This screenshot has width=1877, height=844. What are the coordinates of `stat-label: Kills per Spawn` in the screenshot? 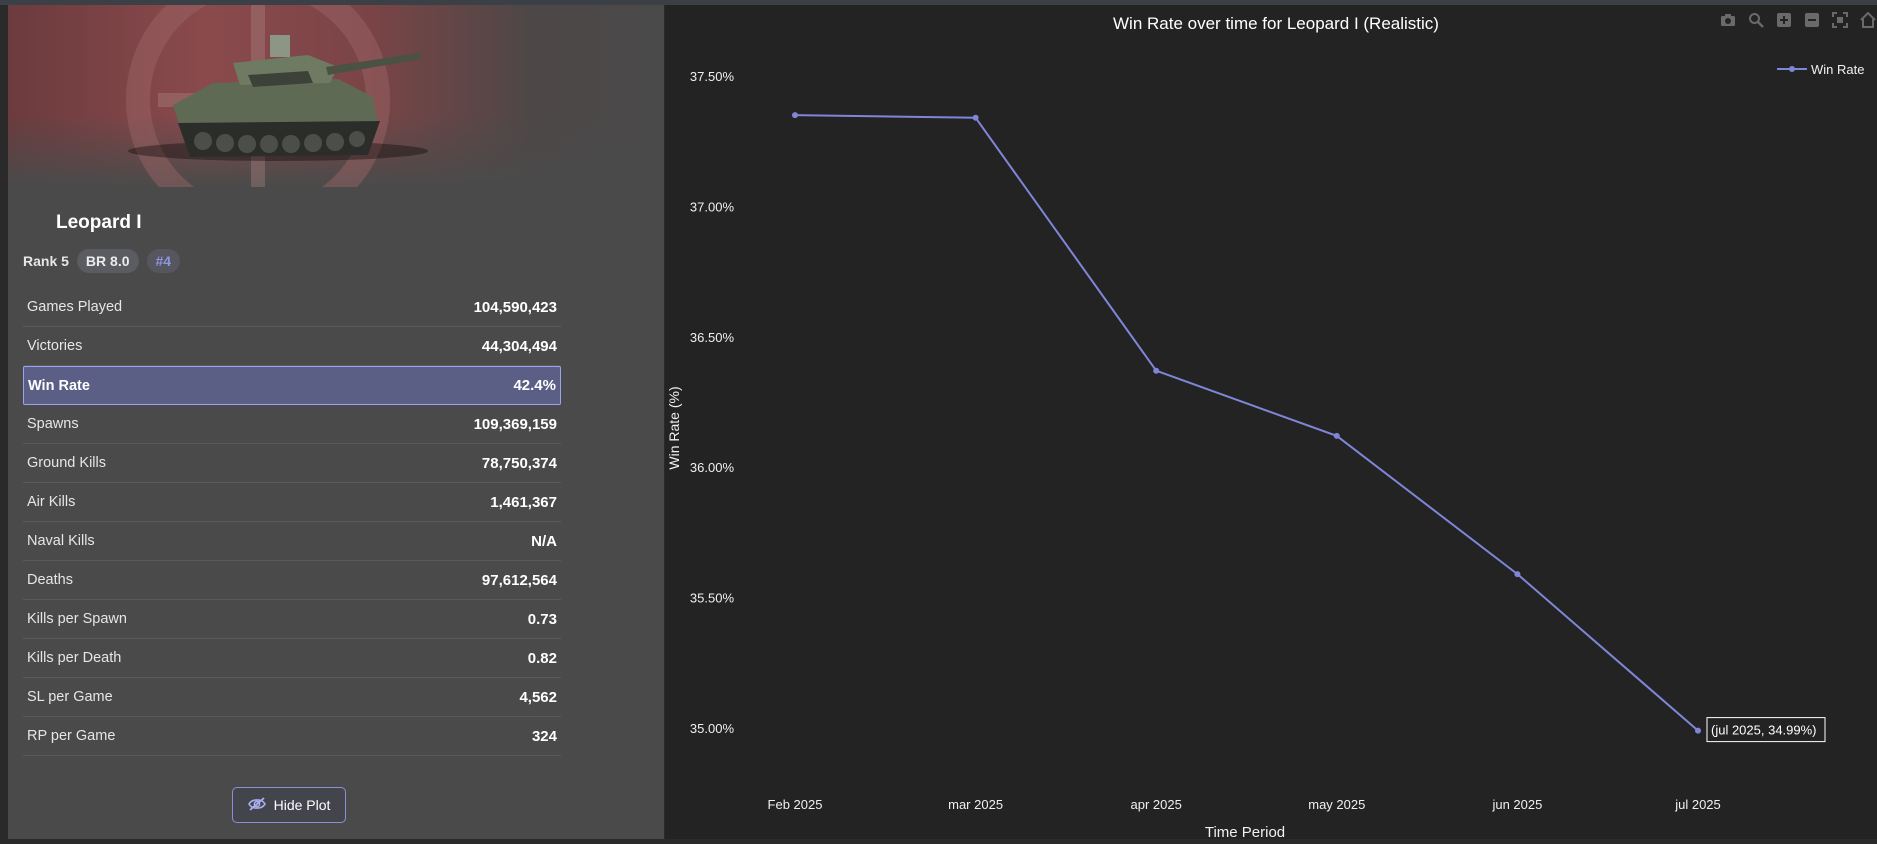 It's located at (77, 619).